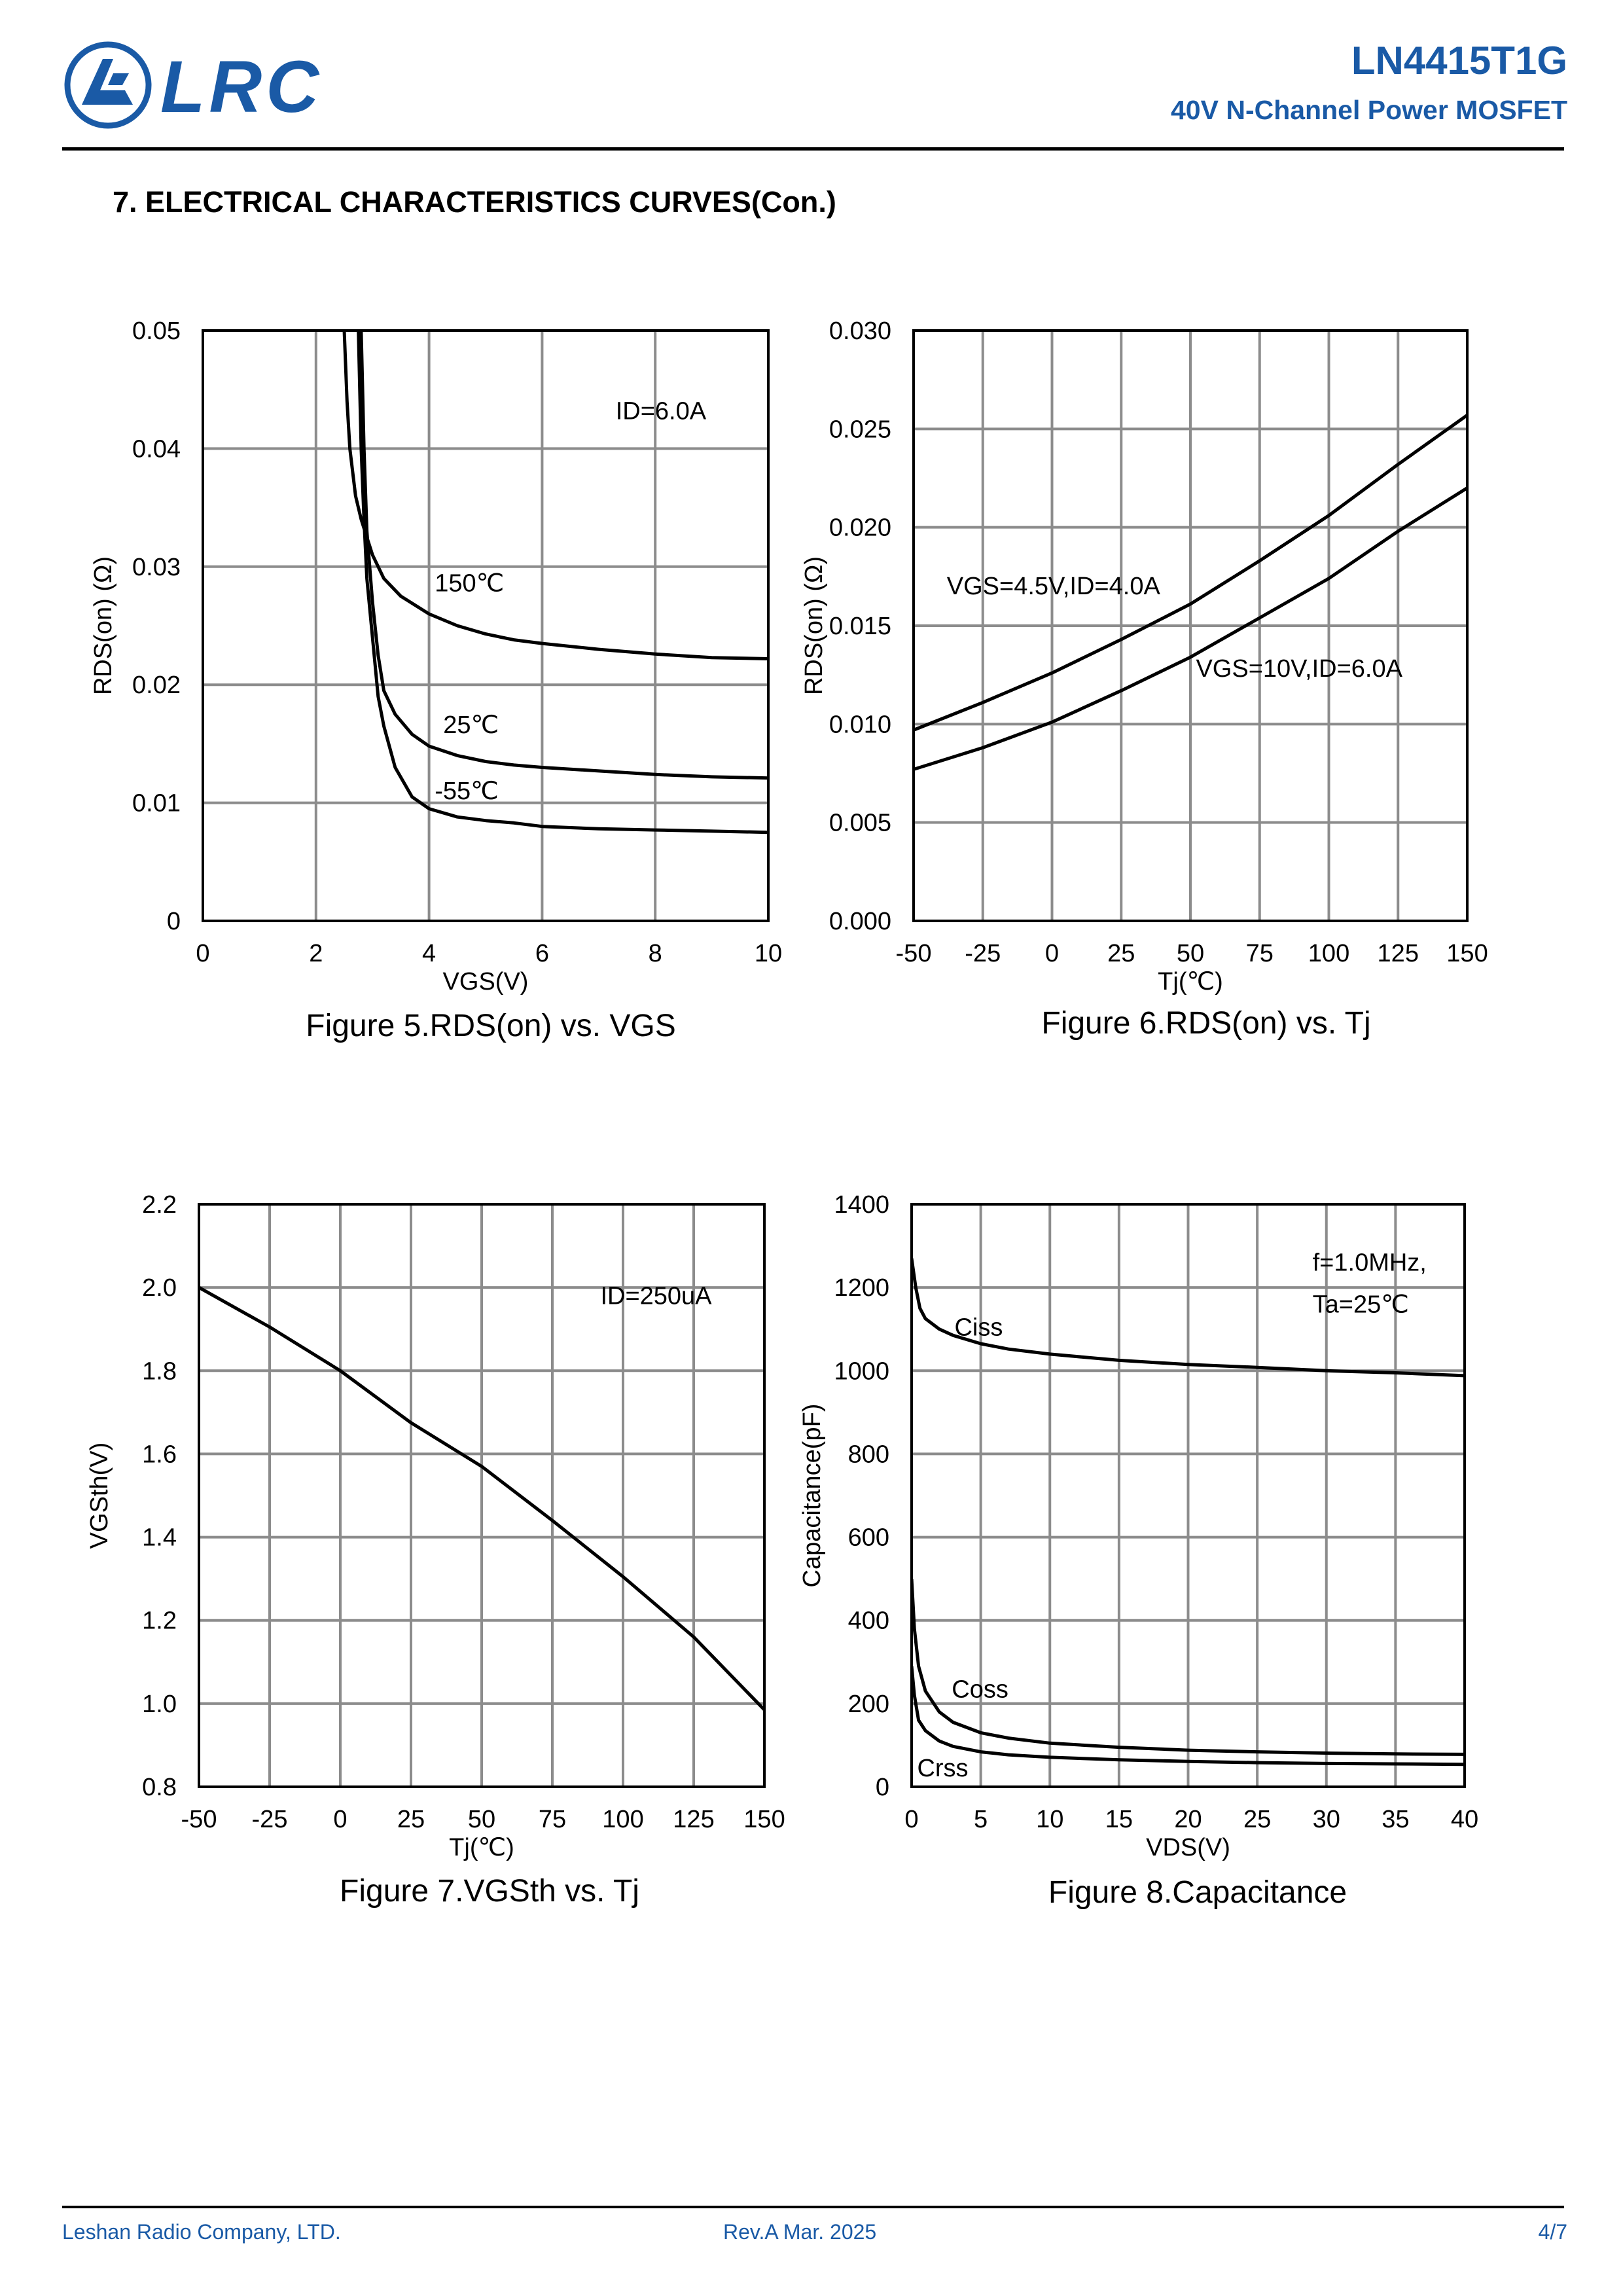  I want to click on x-tick-label: 8, so click(655, 953).